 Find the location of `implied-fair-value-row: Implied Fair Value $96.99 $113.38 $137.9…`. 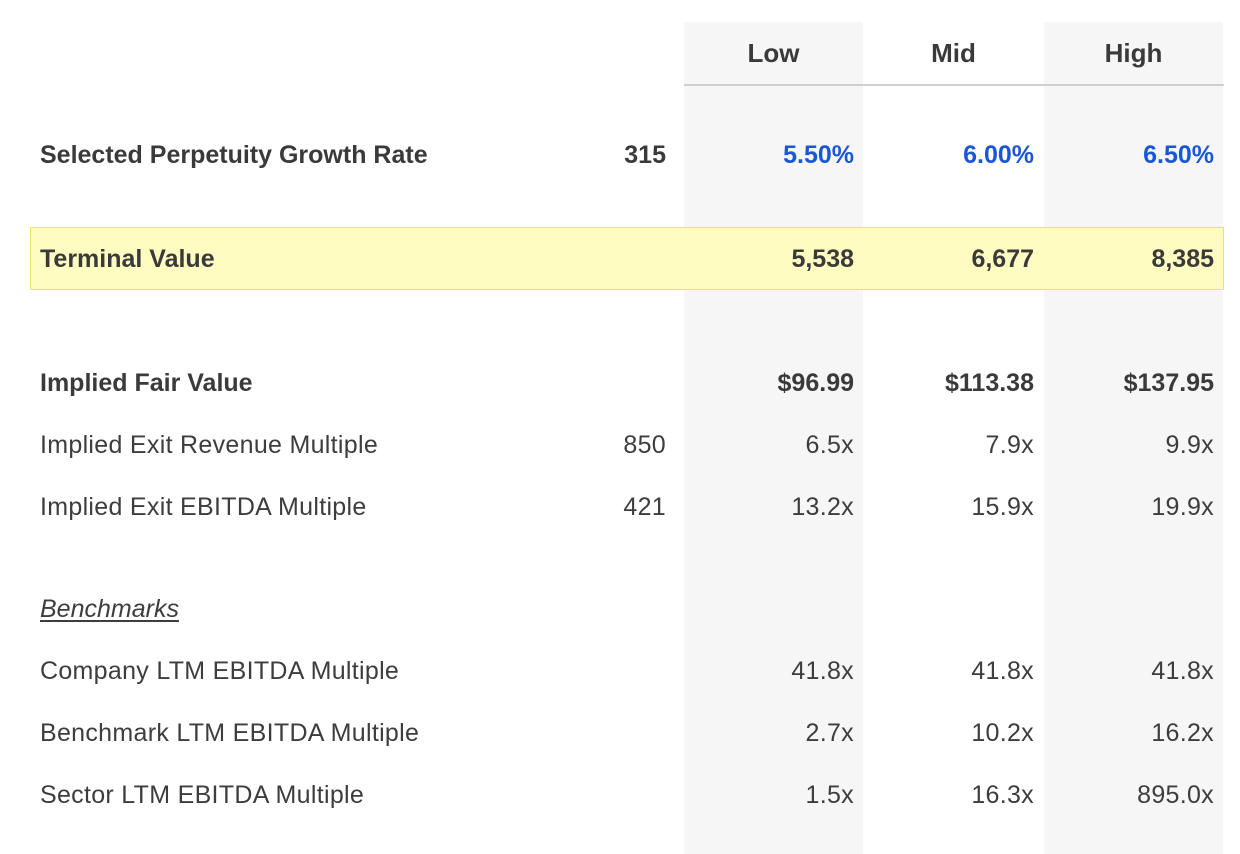

implied-fair-value-row: Implied Fair Value $96.99 $113.38 $137.9… is located at coordinates (620, 383).